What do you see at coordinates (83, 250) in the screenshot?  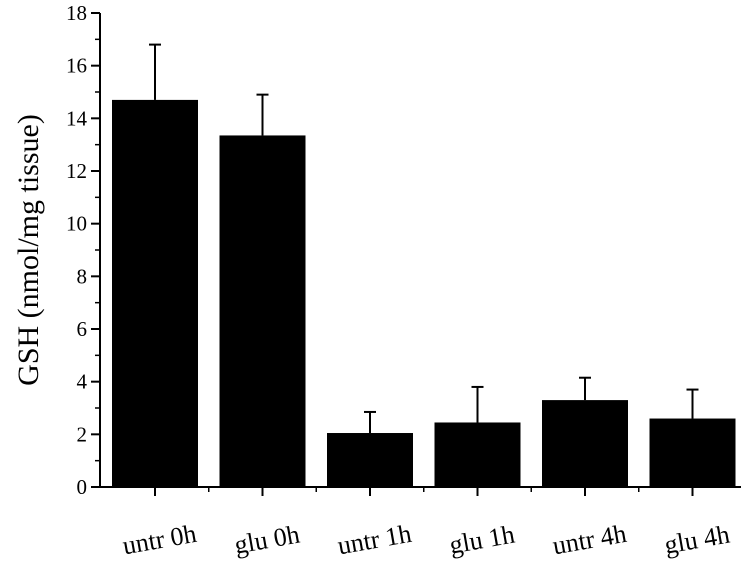 I see `y-ticks-group: 0 2 4 6 8 10 12 14 16 18` at bounding box center [83, 250].